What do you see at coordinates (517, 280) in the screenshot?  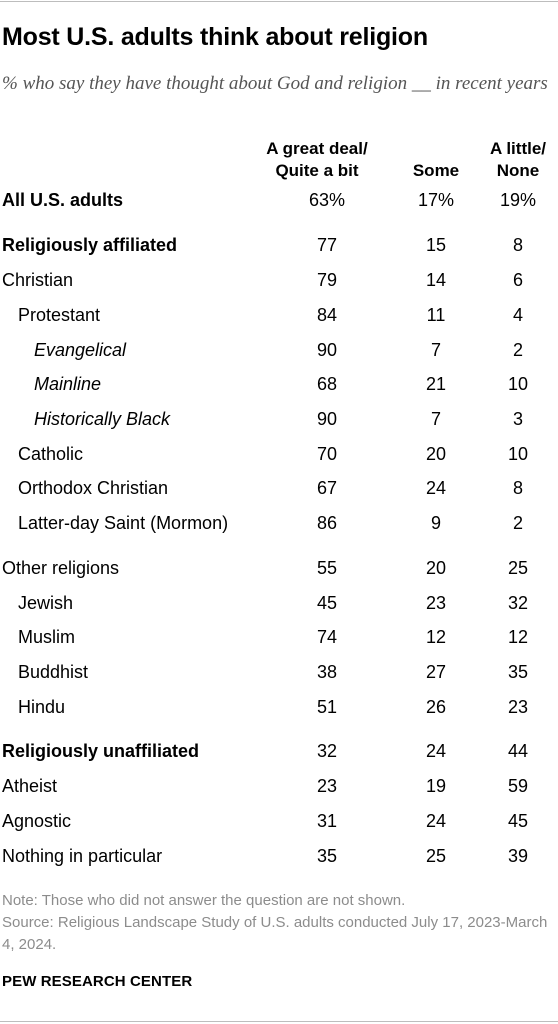 I see `value-cell: 6` at bounding box center [517, 280].